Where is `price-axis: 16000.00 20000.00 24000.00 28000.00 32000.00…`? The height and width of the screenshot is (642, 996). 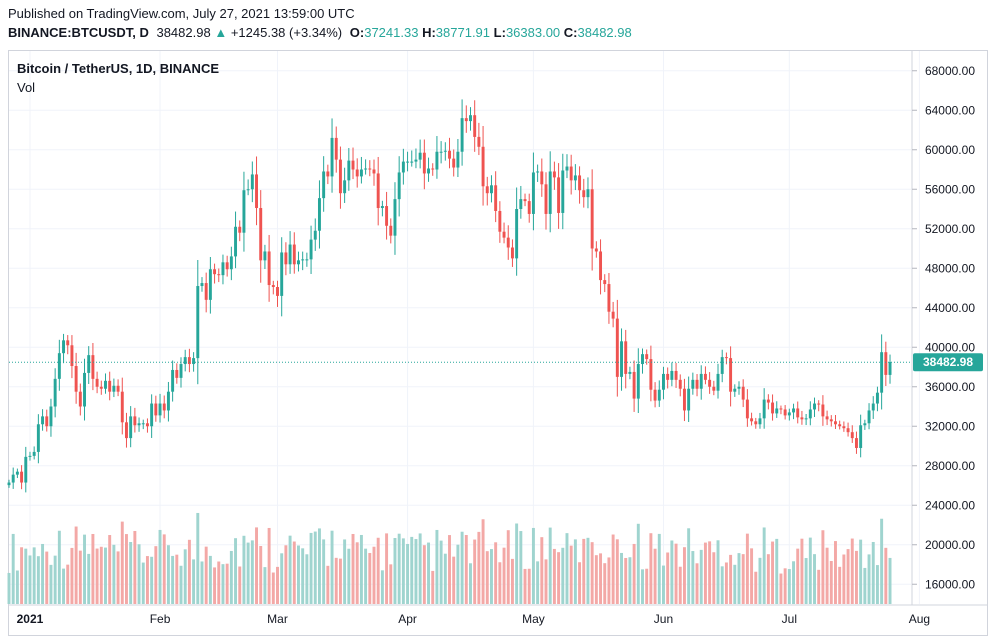 price-axis: 16000.00 20000.00 24000.00 28000.00 32000.00… is located at coordinates (943, 328).